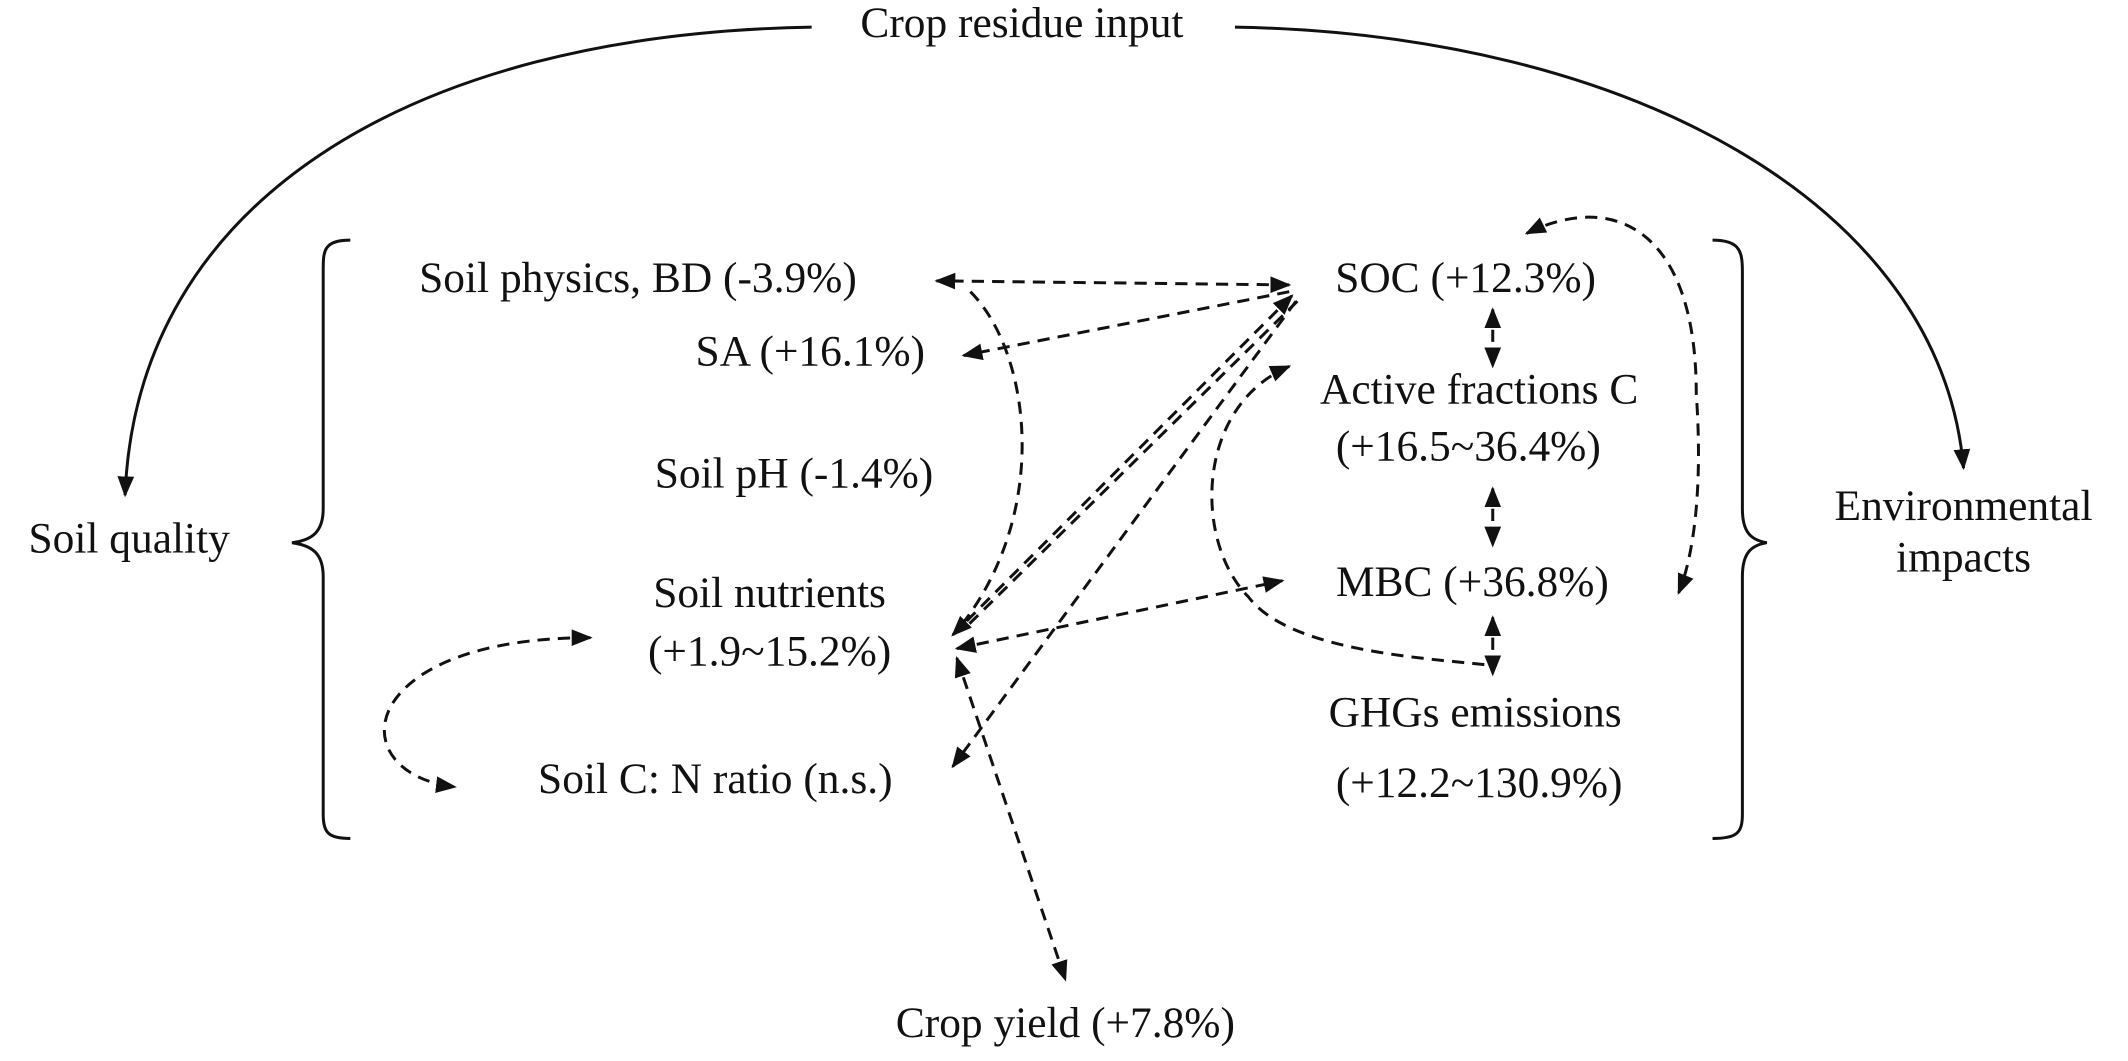  Describe the element at coordinates (1479, 389) in the screenshot. I see `node-label: Active fractions C` at that location.